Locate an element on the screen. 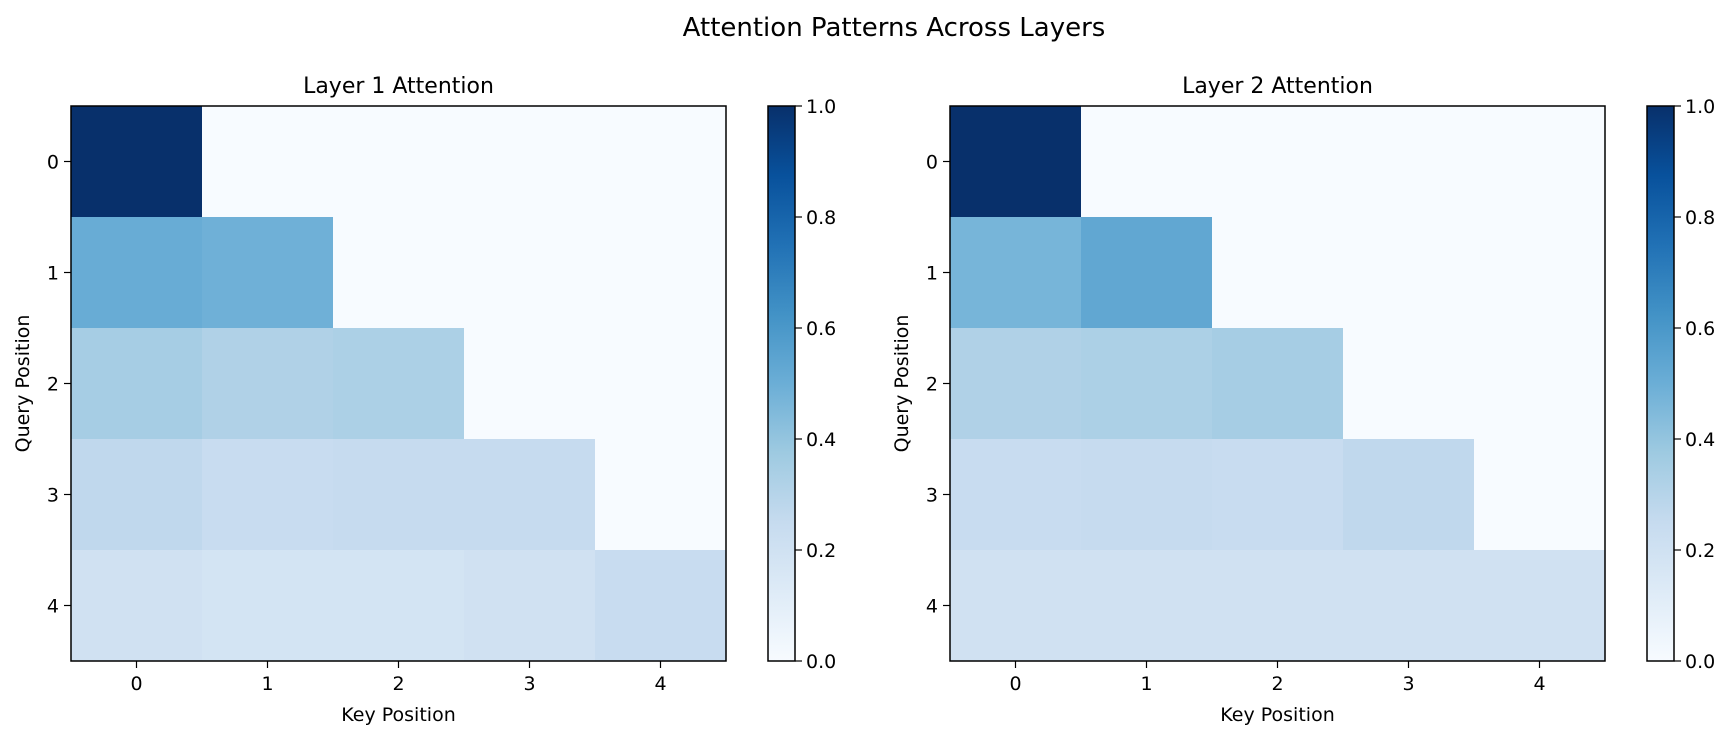 The height and width of the screenshot is (740, 1736). panel-title: Layer 1 Attention is located at coordinates (398, 86).